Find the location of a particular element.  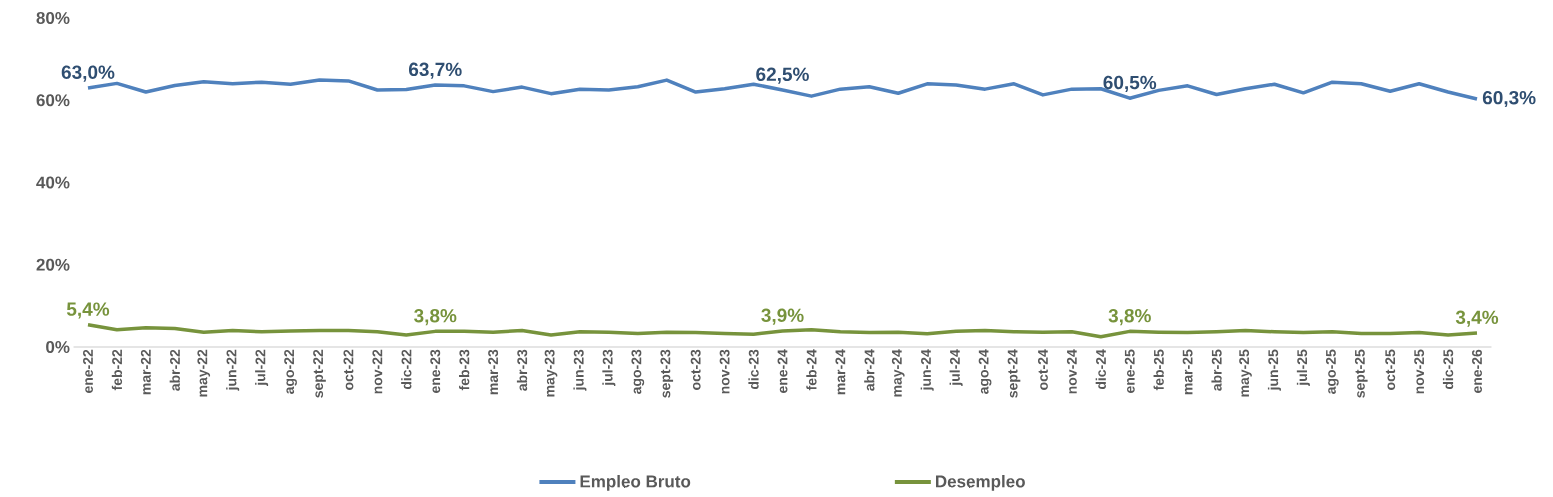

y-tick-label: 0% is located at coordinates (58, 347).